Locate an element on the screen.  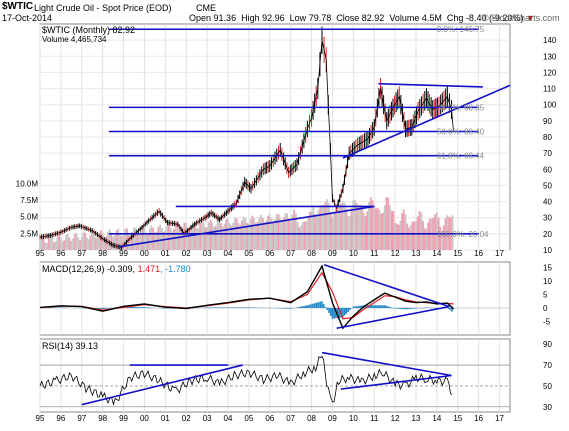
low-value: 79.78 is located at coordinates (320, 18).